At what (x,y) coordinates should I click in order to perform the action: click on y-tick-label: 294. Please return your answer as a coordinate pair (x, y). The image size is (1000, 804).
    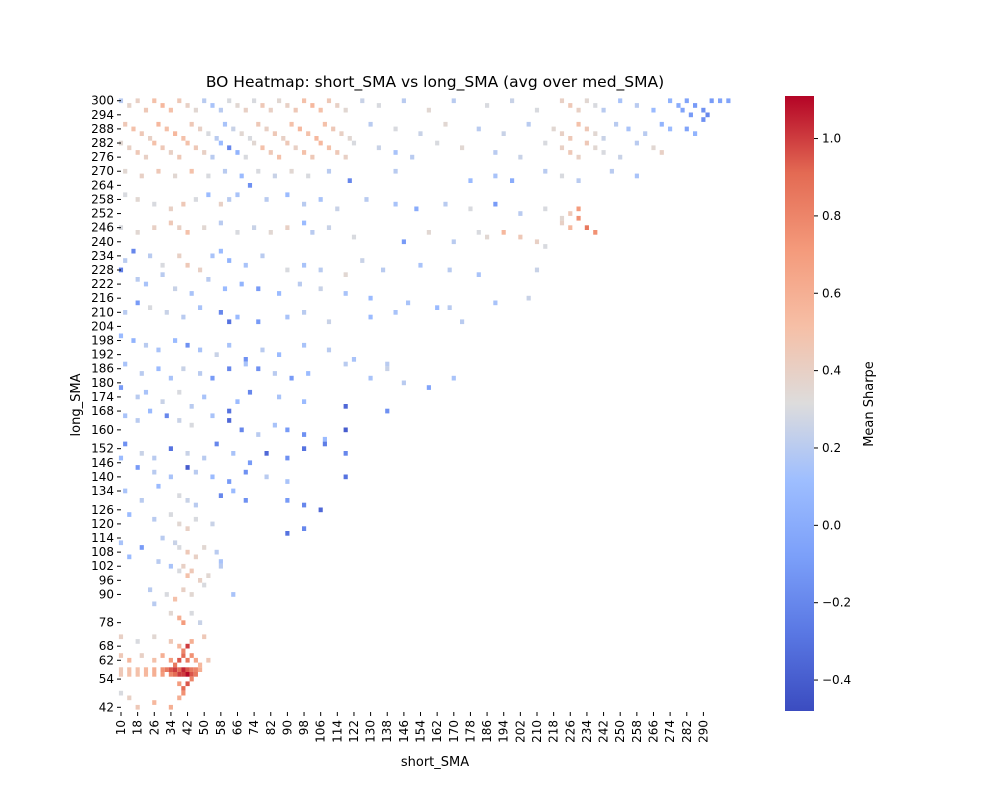
    Looking at the image, I should click on (102, 115).